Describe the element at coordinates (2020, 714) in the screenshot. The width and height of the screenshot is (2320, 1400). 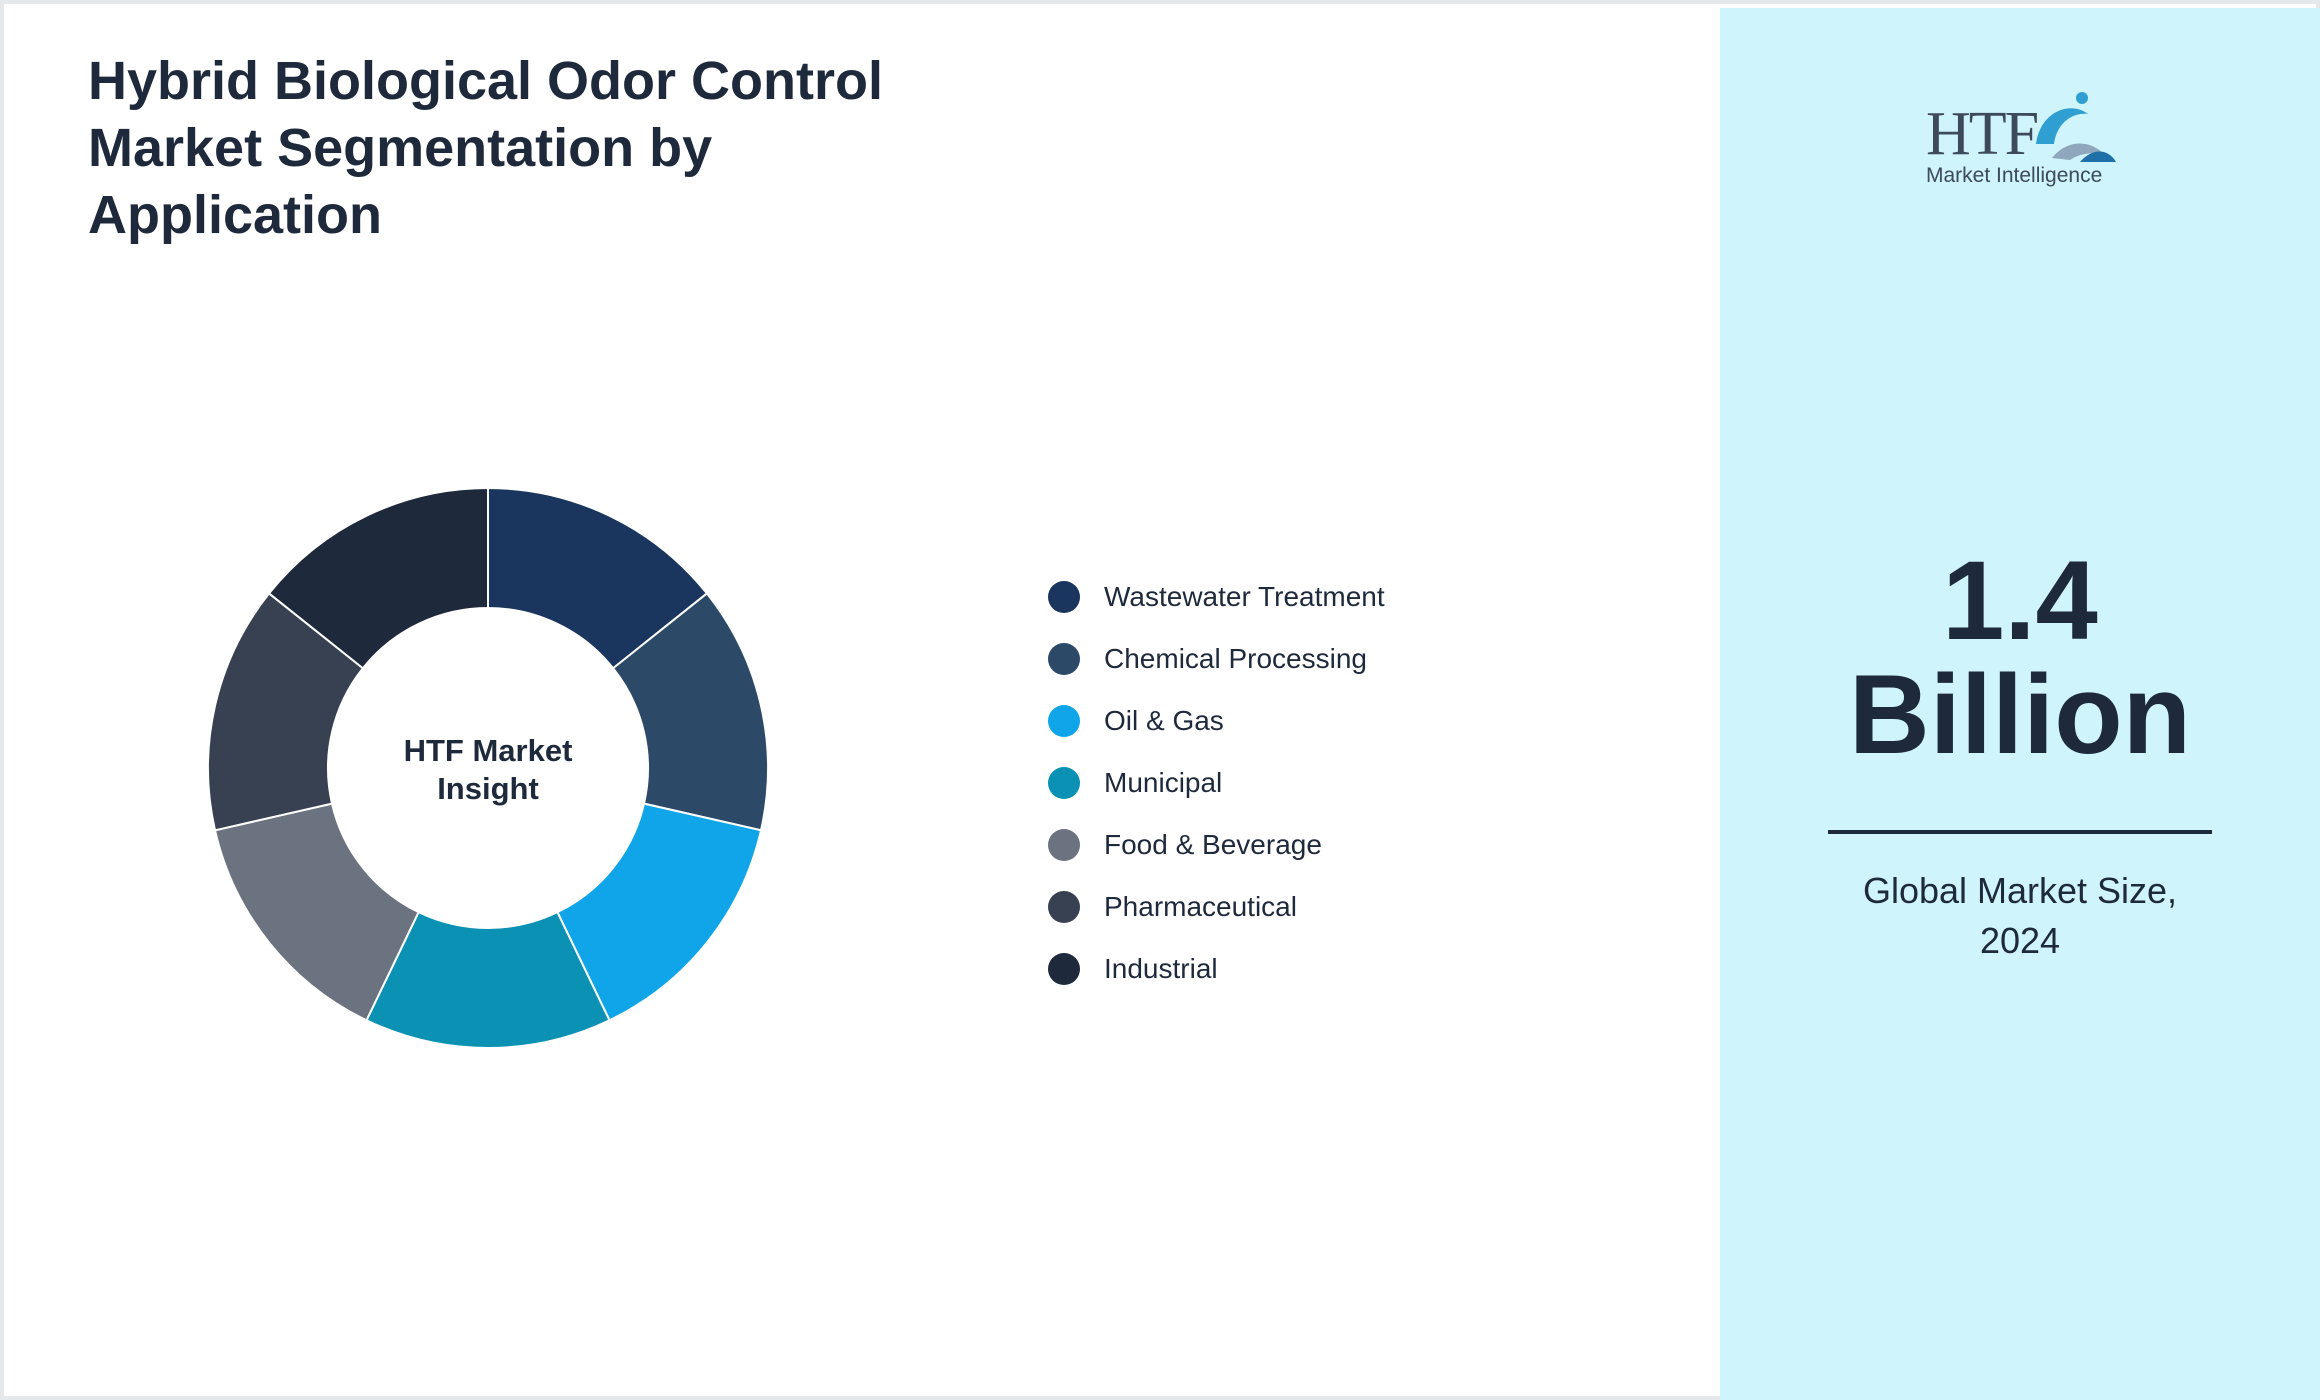
I see `market-size-unit: Billion` at that location.